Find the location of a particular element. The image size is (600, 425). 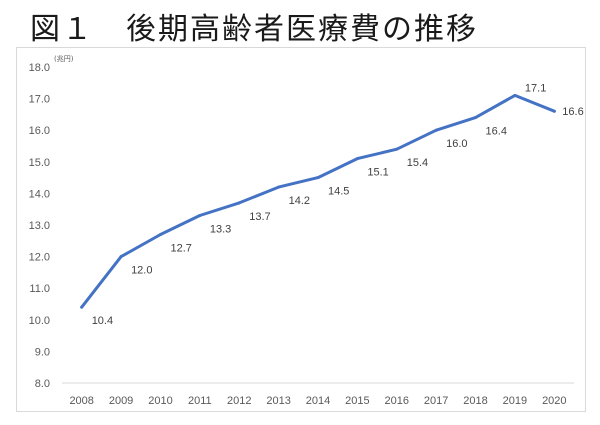

x-tick-label: 2013 is located at coordinates (278, 401).